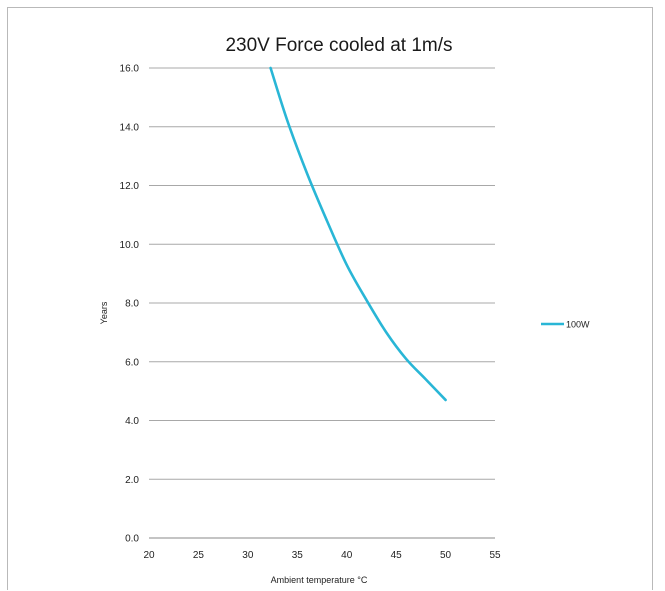 This screenshot has width=665, height=591. Describe the element at coordinates (104, 312) in the screenshot. I see `y-axis-label: Years` at that location.